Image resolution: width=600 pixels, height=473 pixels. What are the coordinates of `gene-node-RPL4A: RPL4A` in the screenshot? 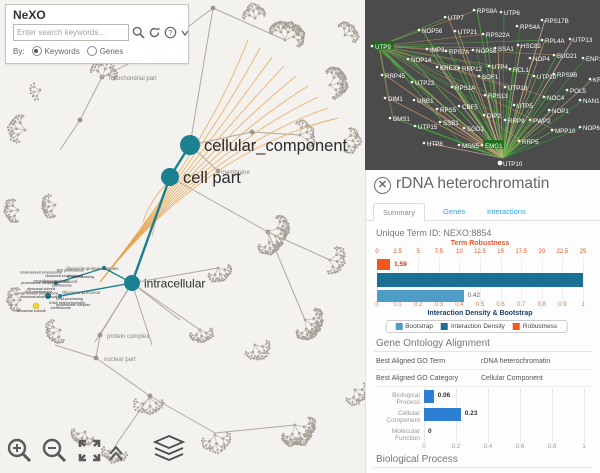 It's located at (555, 41).